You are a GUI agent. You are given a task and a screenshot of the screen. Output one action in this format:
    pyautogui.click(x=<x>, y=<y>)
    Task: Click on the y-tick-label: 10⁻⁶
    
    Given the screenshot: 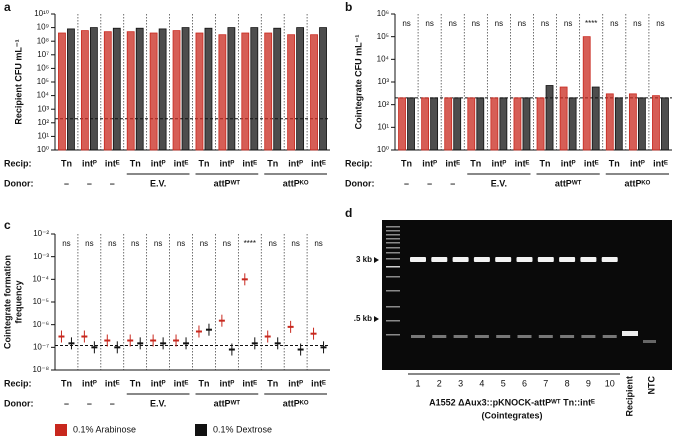 What is the action you would take?
    pyautogui.click(x=41, y=324)
    